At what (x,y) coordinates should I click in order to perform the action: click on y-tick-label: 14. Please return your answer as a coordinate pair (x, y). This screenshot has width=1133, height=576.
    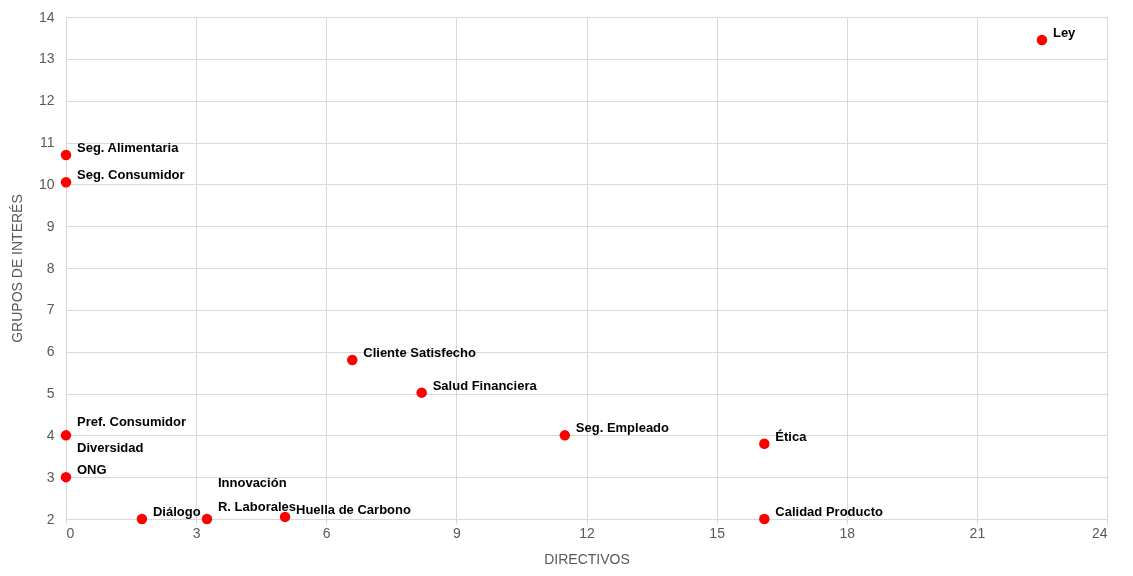
    Looking at the image, I should click on (46, 16).